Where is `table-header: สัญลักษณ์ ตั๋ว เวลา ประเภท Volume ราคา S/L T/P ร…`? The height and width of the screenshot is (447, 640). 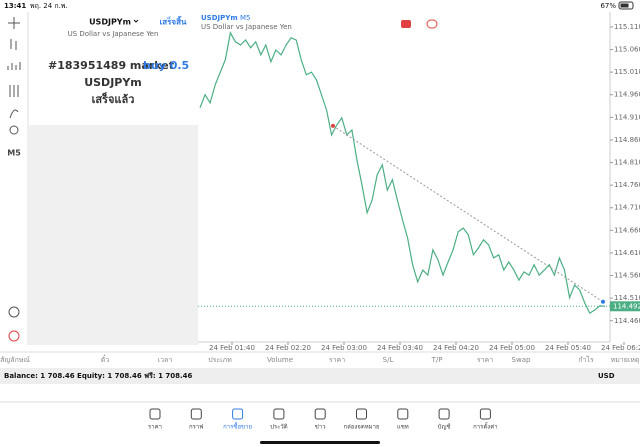
table-header: สัญลักษณ์ ตั๋ว เวลา ประเภท Volume ราคา S/L T/P ร… is located at coordinates (320, 359).